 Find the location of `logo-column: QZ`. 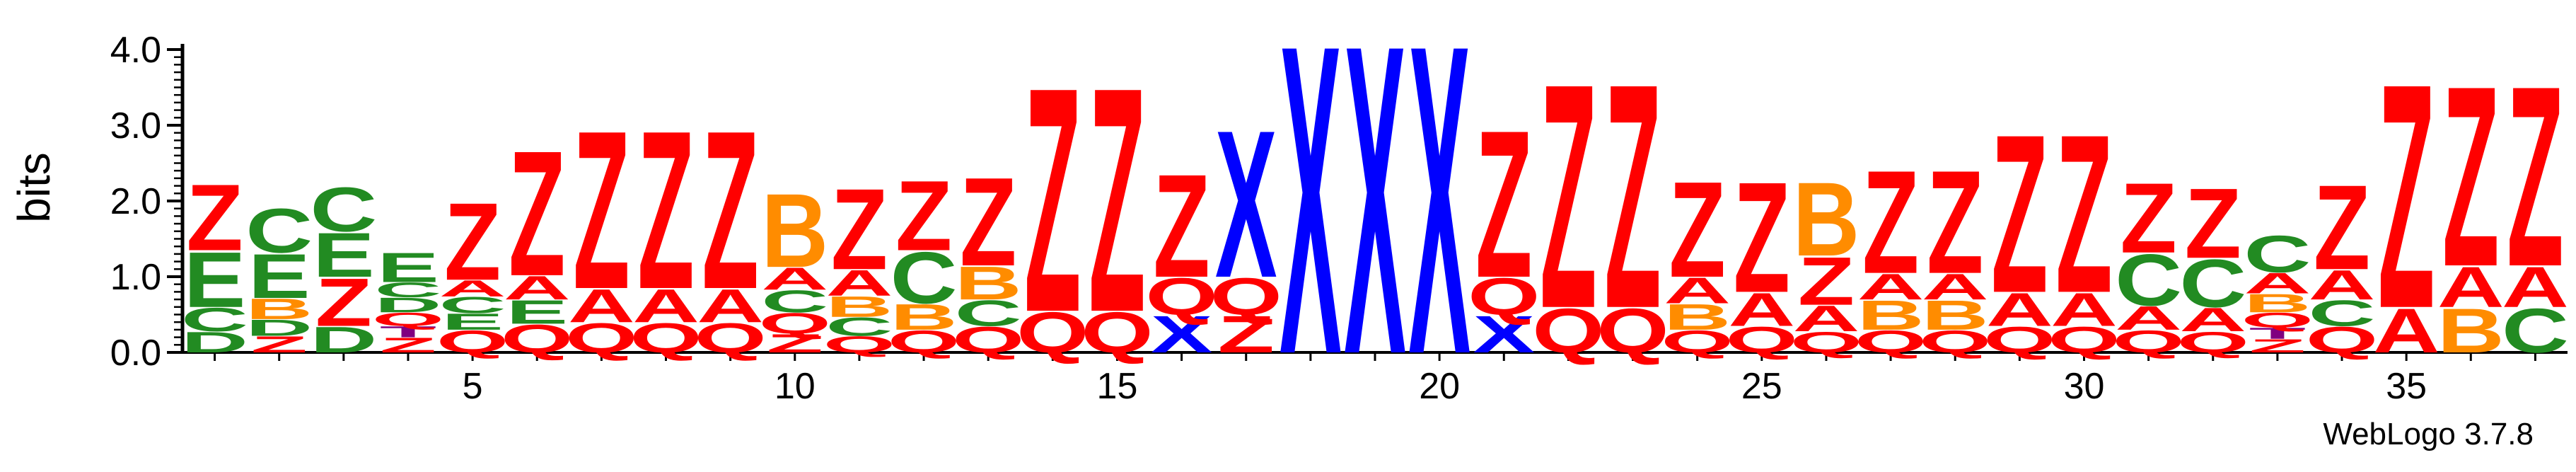

logo-column: QZ is located at coordinates (1052, 200).